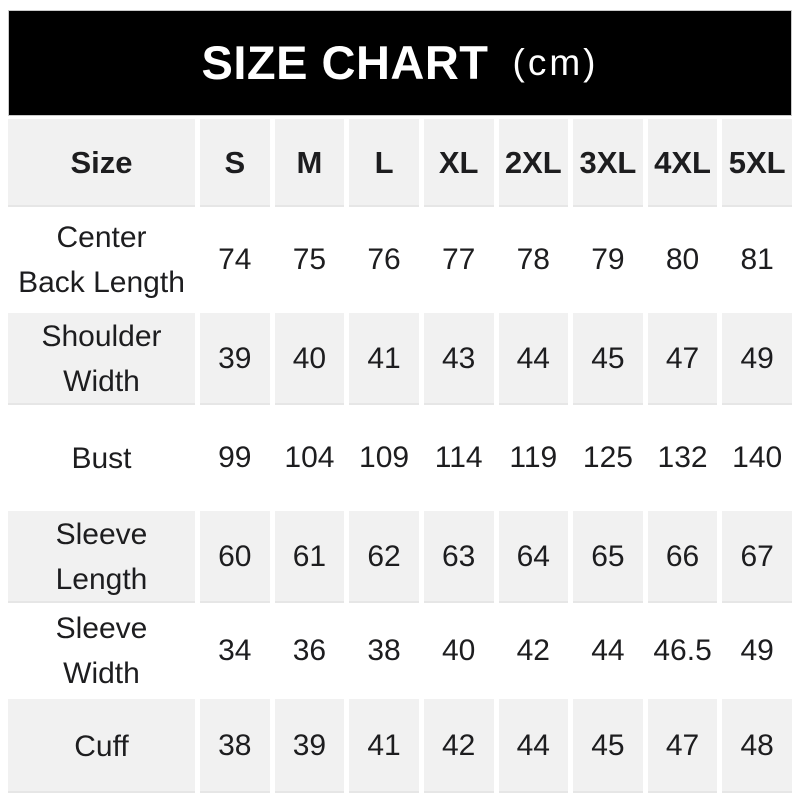 The width and height of the screenshot is (800, 800). What do you see at coordinates (235, 651) in the screenshot?
I see `table-cell: 34` at bounding box center [235, 651].